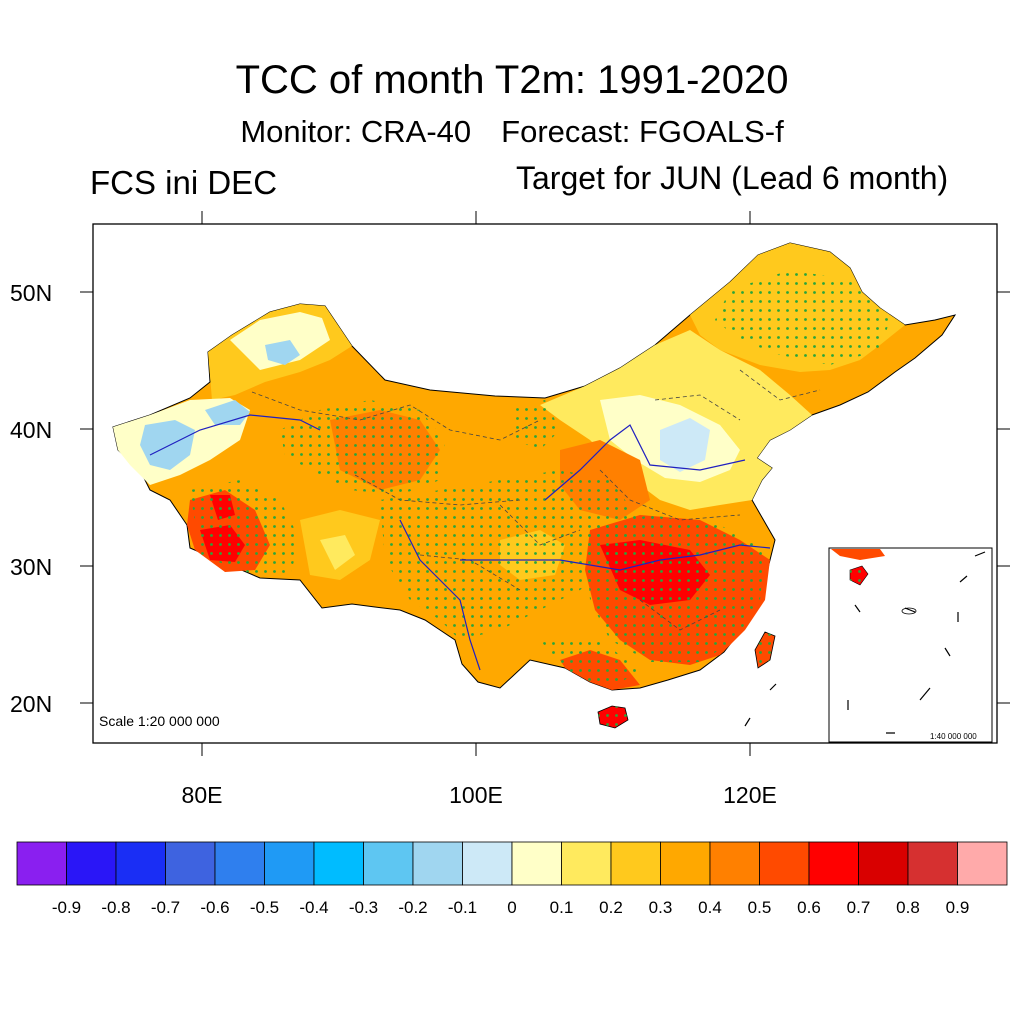 The height and width of the screenshot is (1024, 1024). Describe the element at coordinates (31, 293) in the screenshot. I see `lat-label: 50N` at that location.